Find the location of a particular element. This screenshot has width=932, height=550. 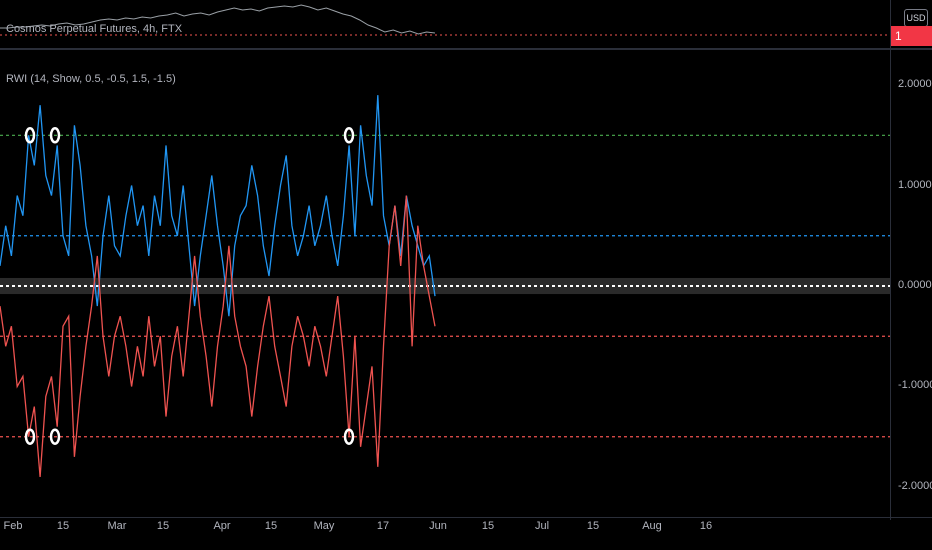

x-tick-label: May is located at coordinates (324, 526).